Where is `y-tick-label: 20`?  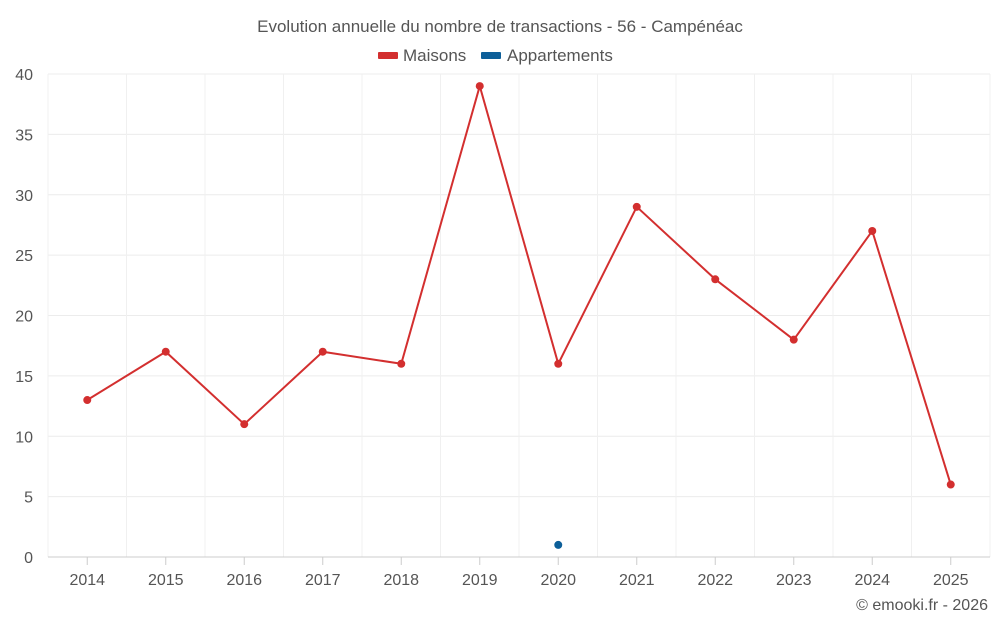 y-tick-label: 20 is located at coordinates (24, 317).